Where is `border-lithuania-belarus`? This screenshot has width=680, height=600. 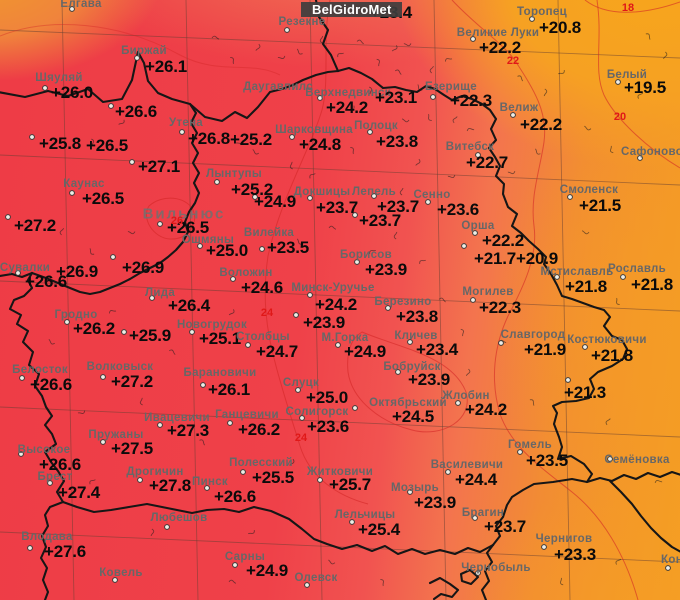 border-lithuania-belarus is located at coordinates (115, 199).